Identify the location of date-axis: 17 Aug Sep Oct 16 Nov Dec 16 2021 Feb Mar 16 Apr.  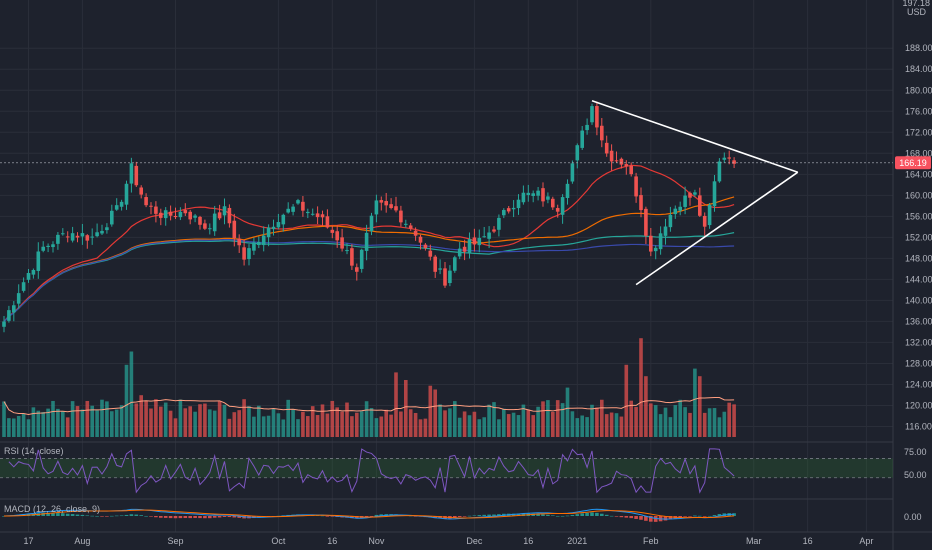
(448, 541).